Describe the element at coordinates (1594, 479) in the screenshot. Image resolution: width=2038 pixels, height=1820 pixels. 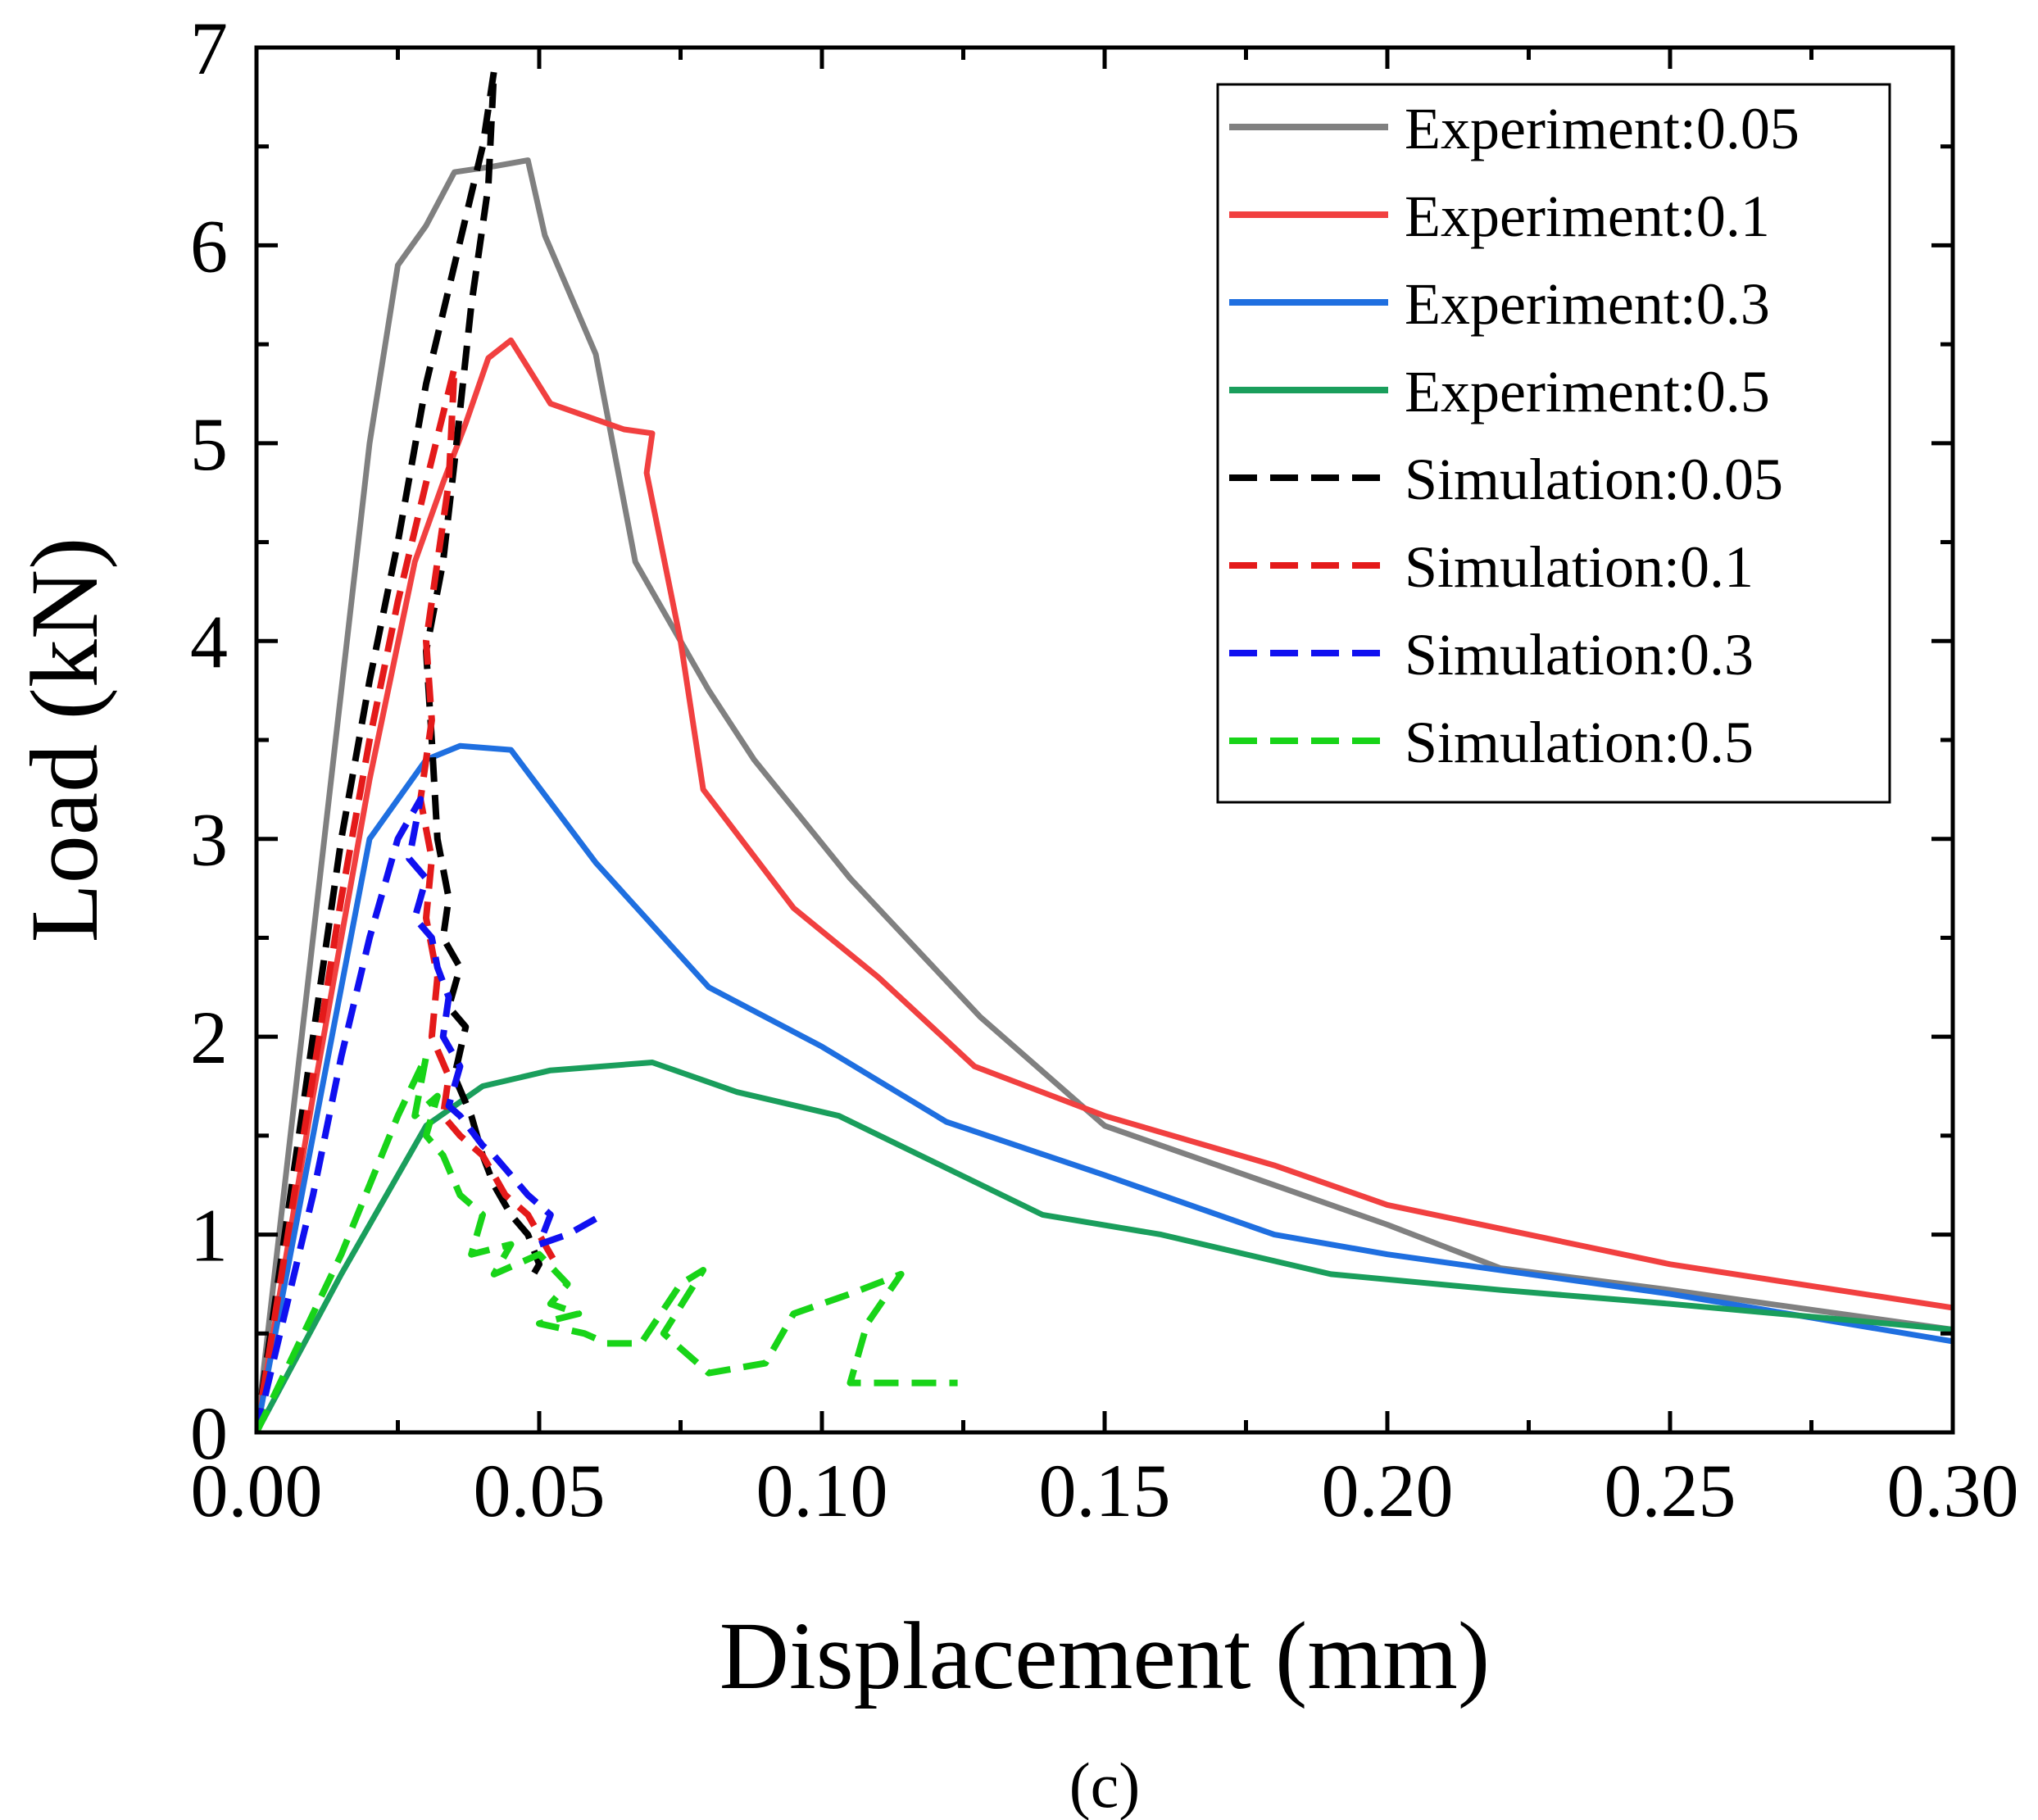
I see `legend-label: Simulation:0.05` at that location.